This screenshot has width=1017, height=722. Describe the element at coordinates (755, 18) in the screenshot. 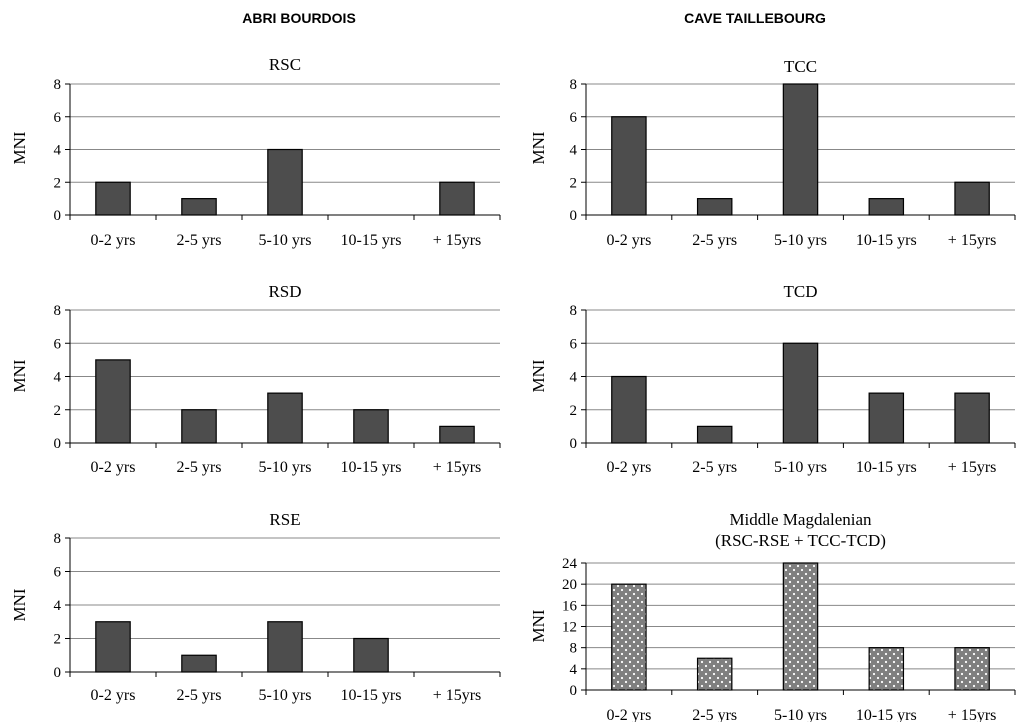

I see `site-title-cave-taillebourg: CAVE TAILLEBOURG` at that location.